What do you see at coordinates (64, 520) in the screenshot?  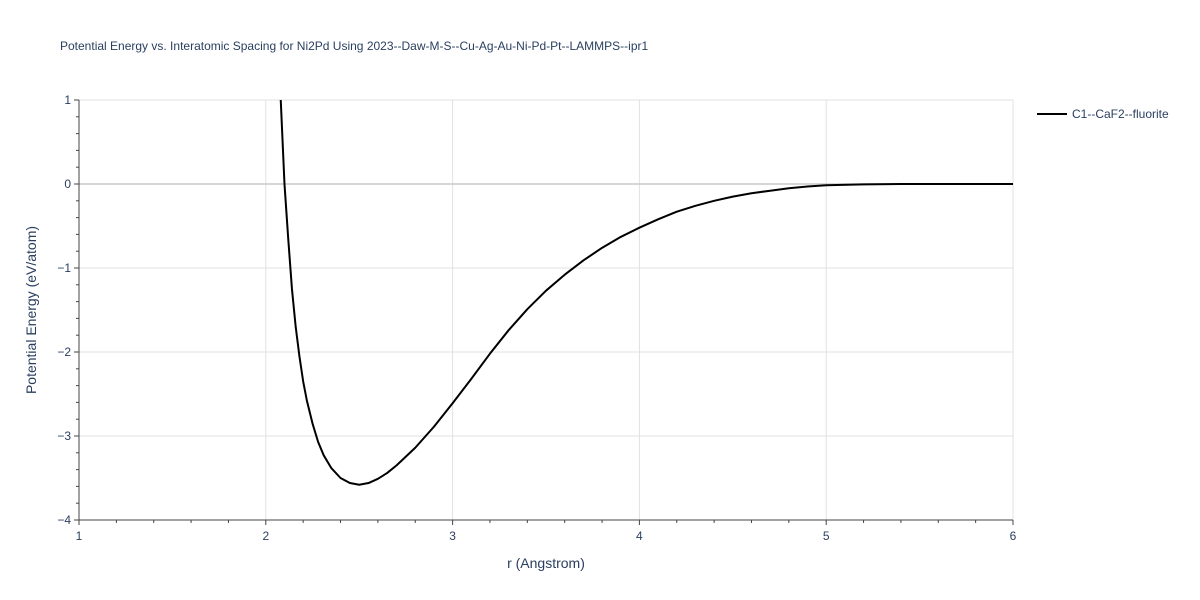 I see `y-tick-label: −4` at bounding box center [64, 520].